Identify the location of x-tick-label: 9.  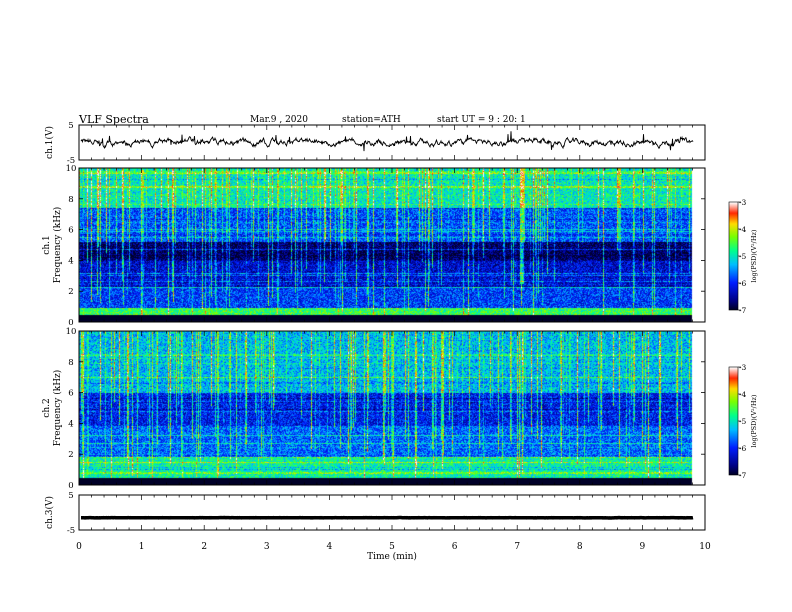
(643, 547).